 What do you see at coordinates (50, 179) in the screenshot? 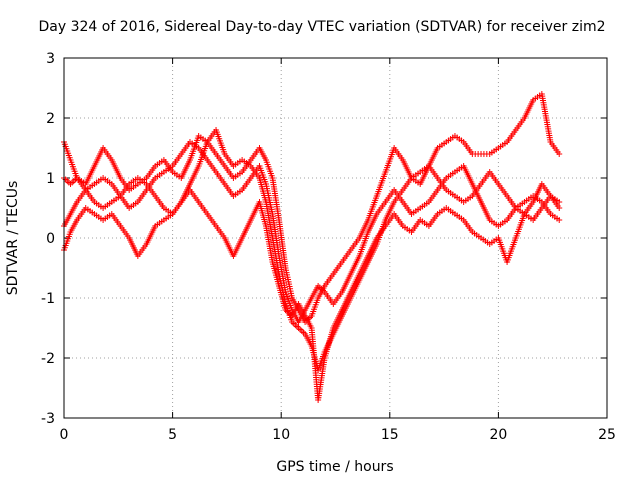
I see `y-tick-label: 1` at bounding box center [50, 179].